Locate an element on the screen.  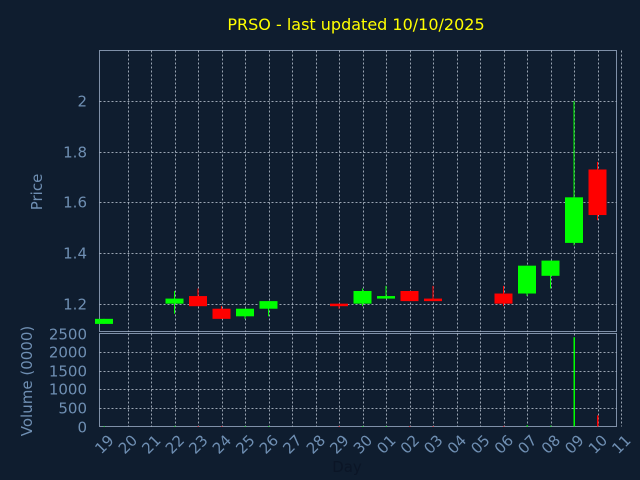
price-tick-labels: 1.2 1.4 1.6 1.8 2 is located at coordinates (75, 203).